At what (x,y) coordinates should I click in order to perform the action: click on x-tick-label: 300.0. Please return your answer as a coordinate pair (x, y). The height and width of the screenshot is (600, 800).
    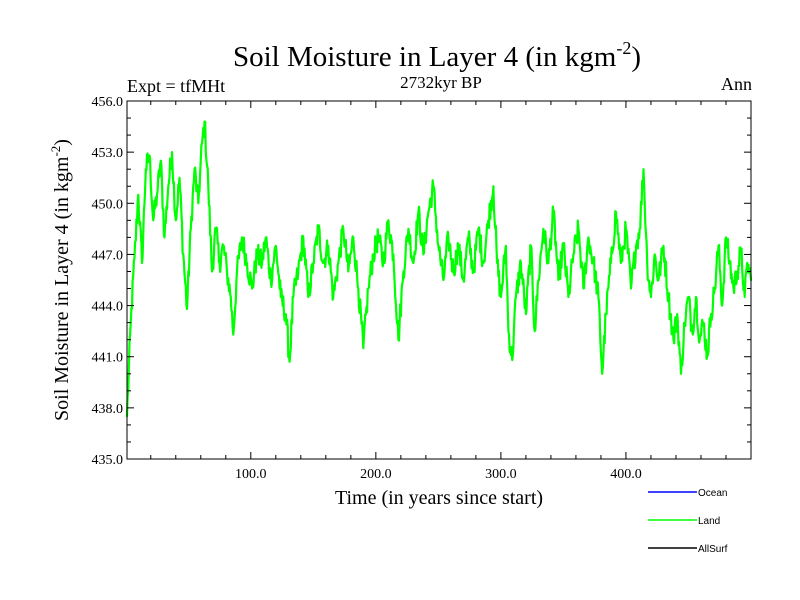
    Looking at the image, I should click on (501, 474).